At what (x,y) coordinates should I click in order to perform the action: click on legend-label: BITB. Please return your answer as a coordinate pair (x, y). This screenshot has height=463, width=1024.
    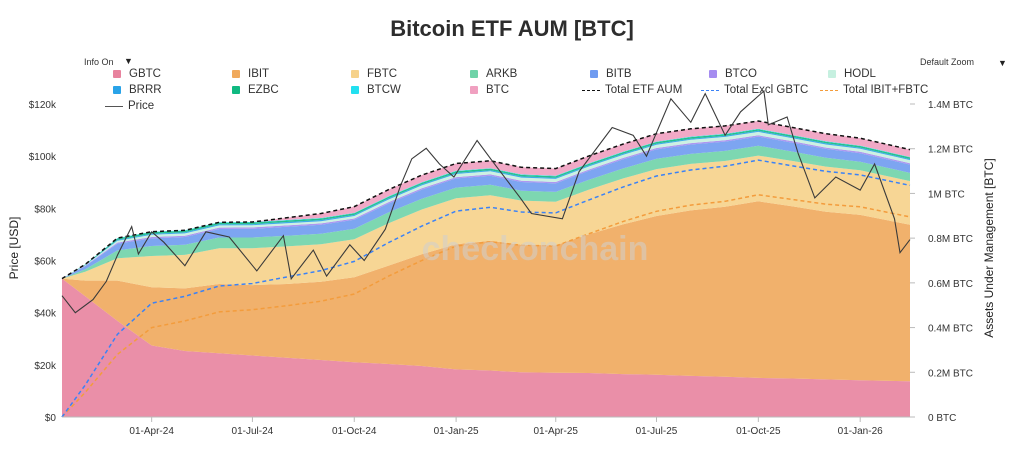
    Looking at the image, I should click on (619, 74).